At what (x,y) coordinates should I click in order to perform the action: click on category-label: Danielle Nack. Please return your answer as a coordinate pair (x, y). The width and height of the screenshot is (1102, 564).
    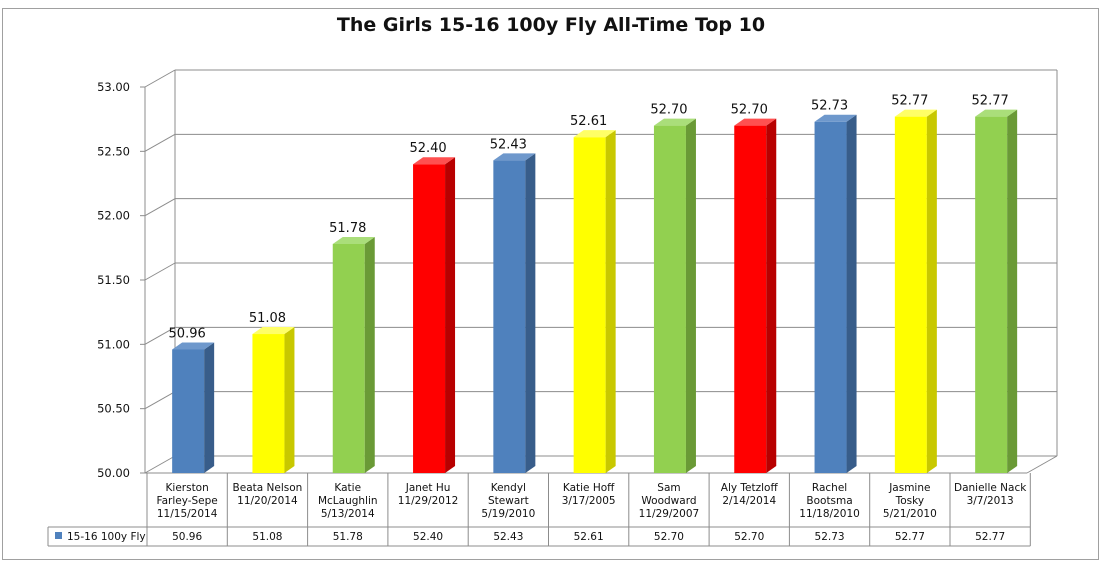
    Looking at the image, I should click on (990, 488).